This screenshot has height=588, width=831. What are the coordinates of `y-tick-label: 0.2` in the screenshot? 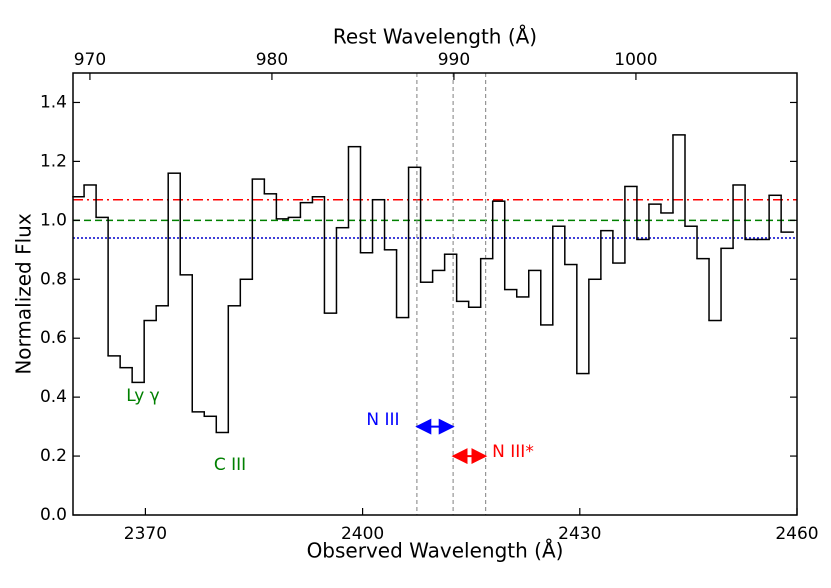 It's located at (53, 456).